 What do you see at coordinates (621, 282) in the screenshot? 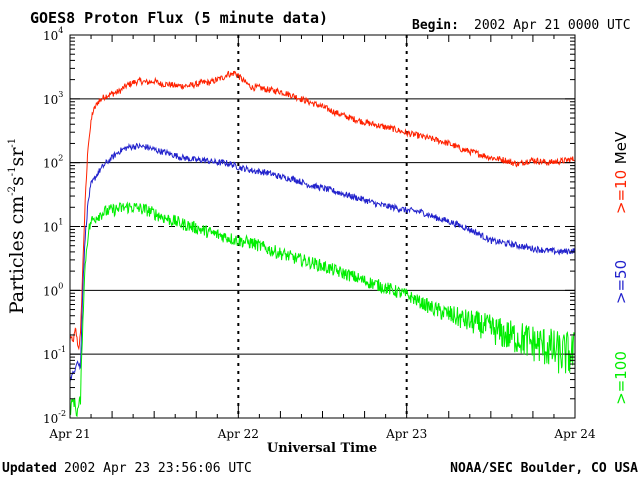
I see `legend-item-ge50: >=50` at bounding box center [621, 282].